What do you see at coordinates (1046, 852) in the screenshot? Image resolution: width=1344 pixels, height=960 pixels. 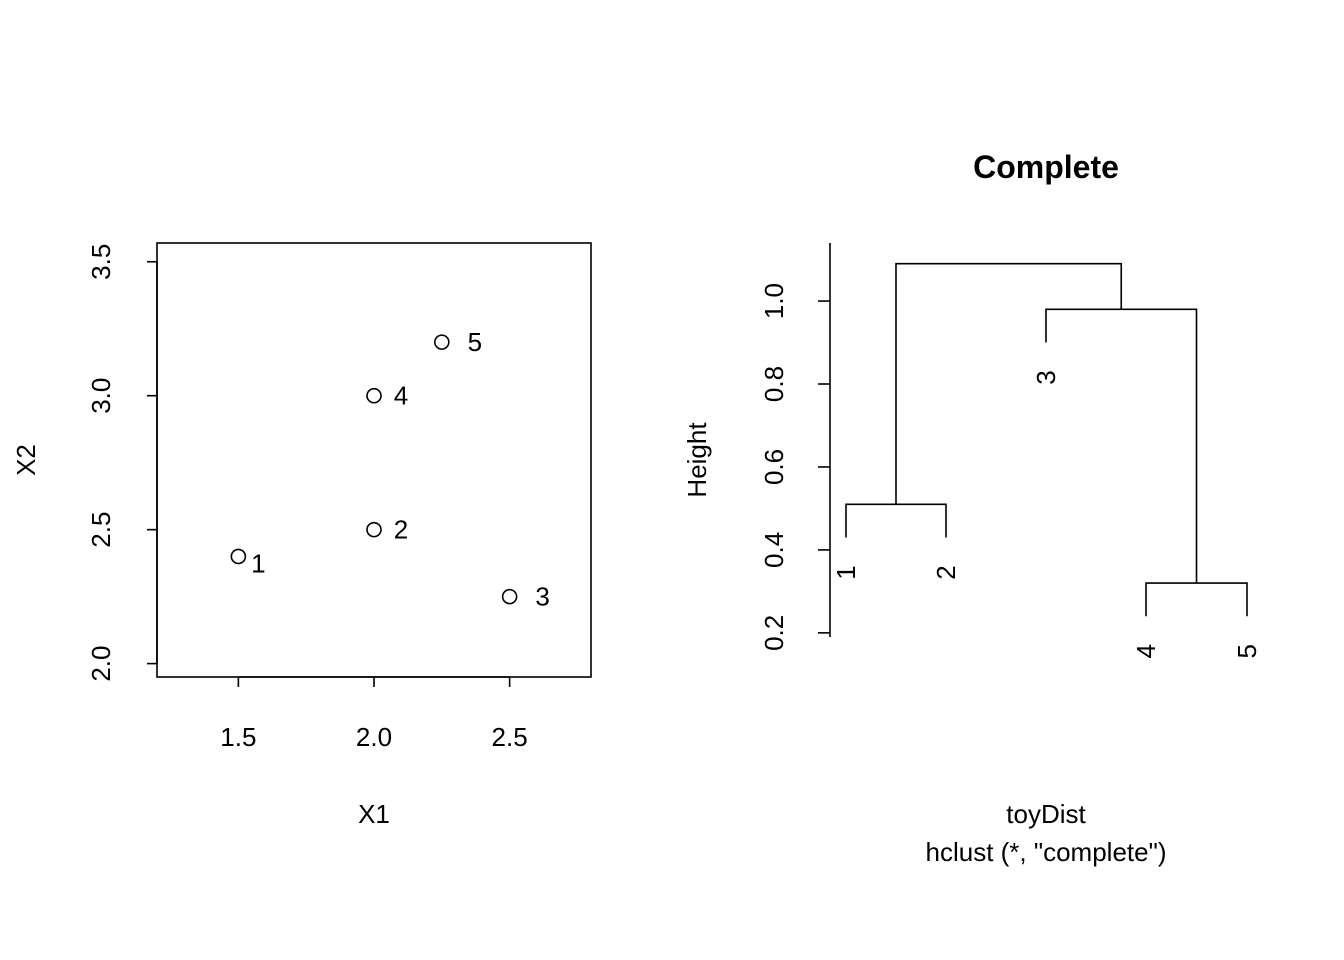 I see `dendrogram-subtitle: hclust (*, "complete")` at bounding box center [1046, 852].